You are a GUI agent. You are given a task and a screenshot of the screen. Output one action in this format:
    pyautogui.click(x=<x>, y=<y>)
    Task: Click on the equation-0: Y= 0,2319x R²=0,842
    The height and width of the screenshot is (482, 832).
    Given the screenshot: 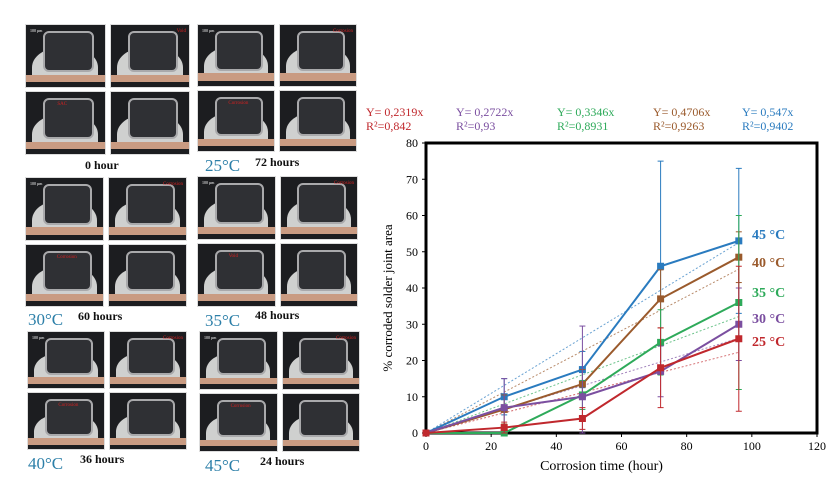 What is the action you would take?
    pyautogui.click(x=394, y=119)
    